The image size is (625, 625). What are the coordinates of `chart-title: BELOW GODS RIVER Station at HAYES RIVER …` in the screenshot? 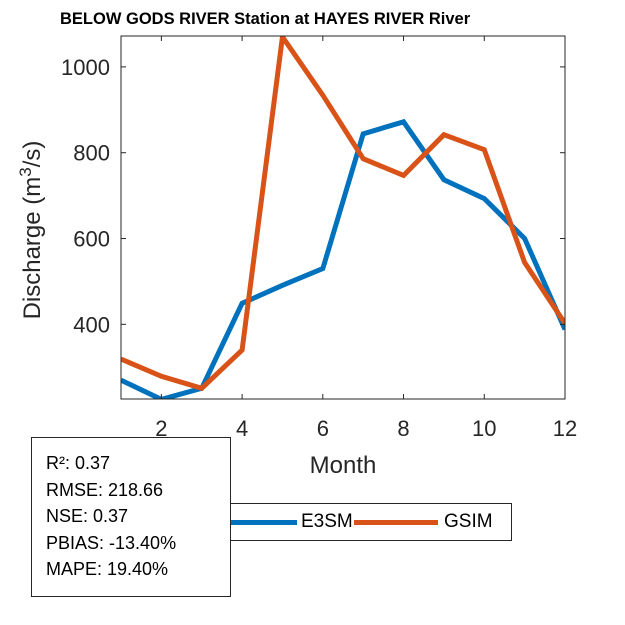 It's located at (265, 19).